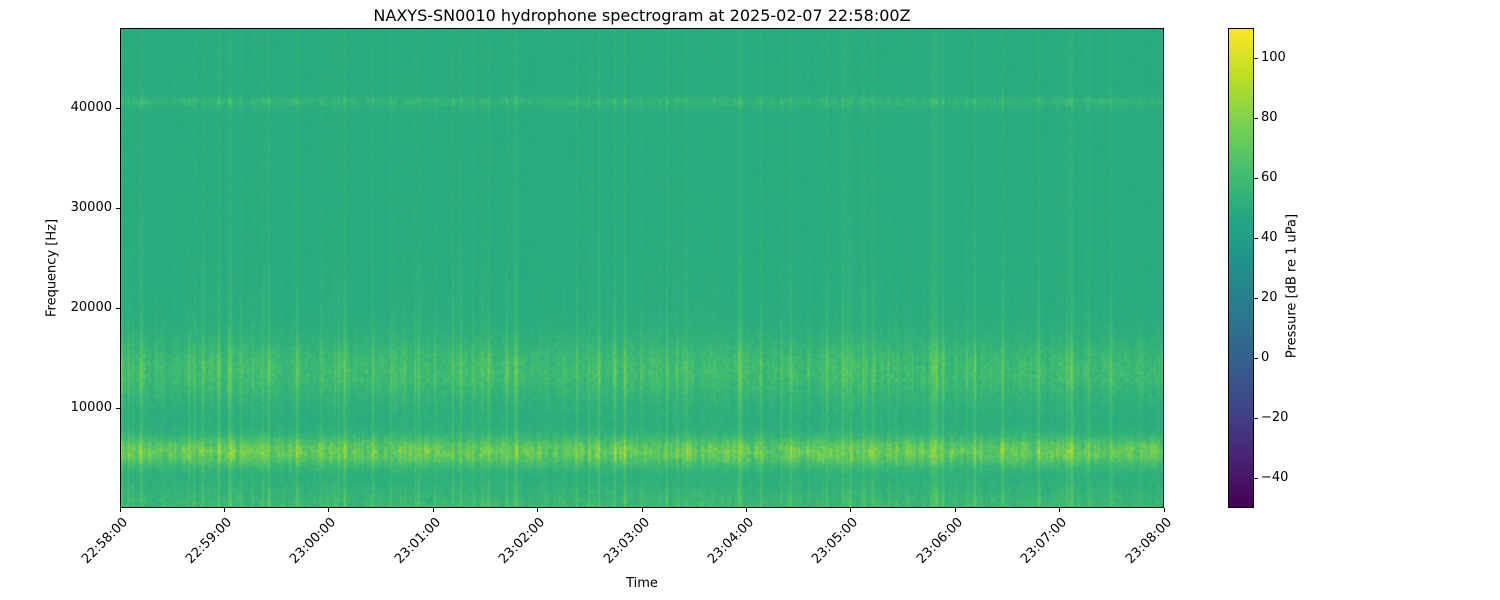  I want to click on y-tick-label: 20000, so click(91, 307).